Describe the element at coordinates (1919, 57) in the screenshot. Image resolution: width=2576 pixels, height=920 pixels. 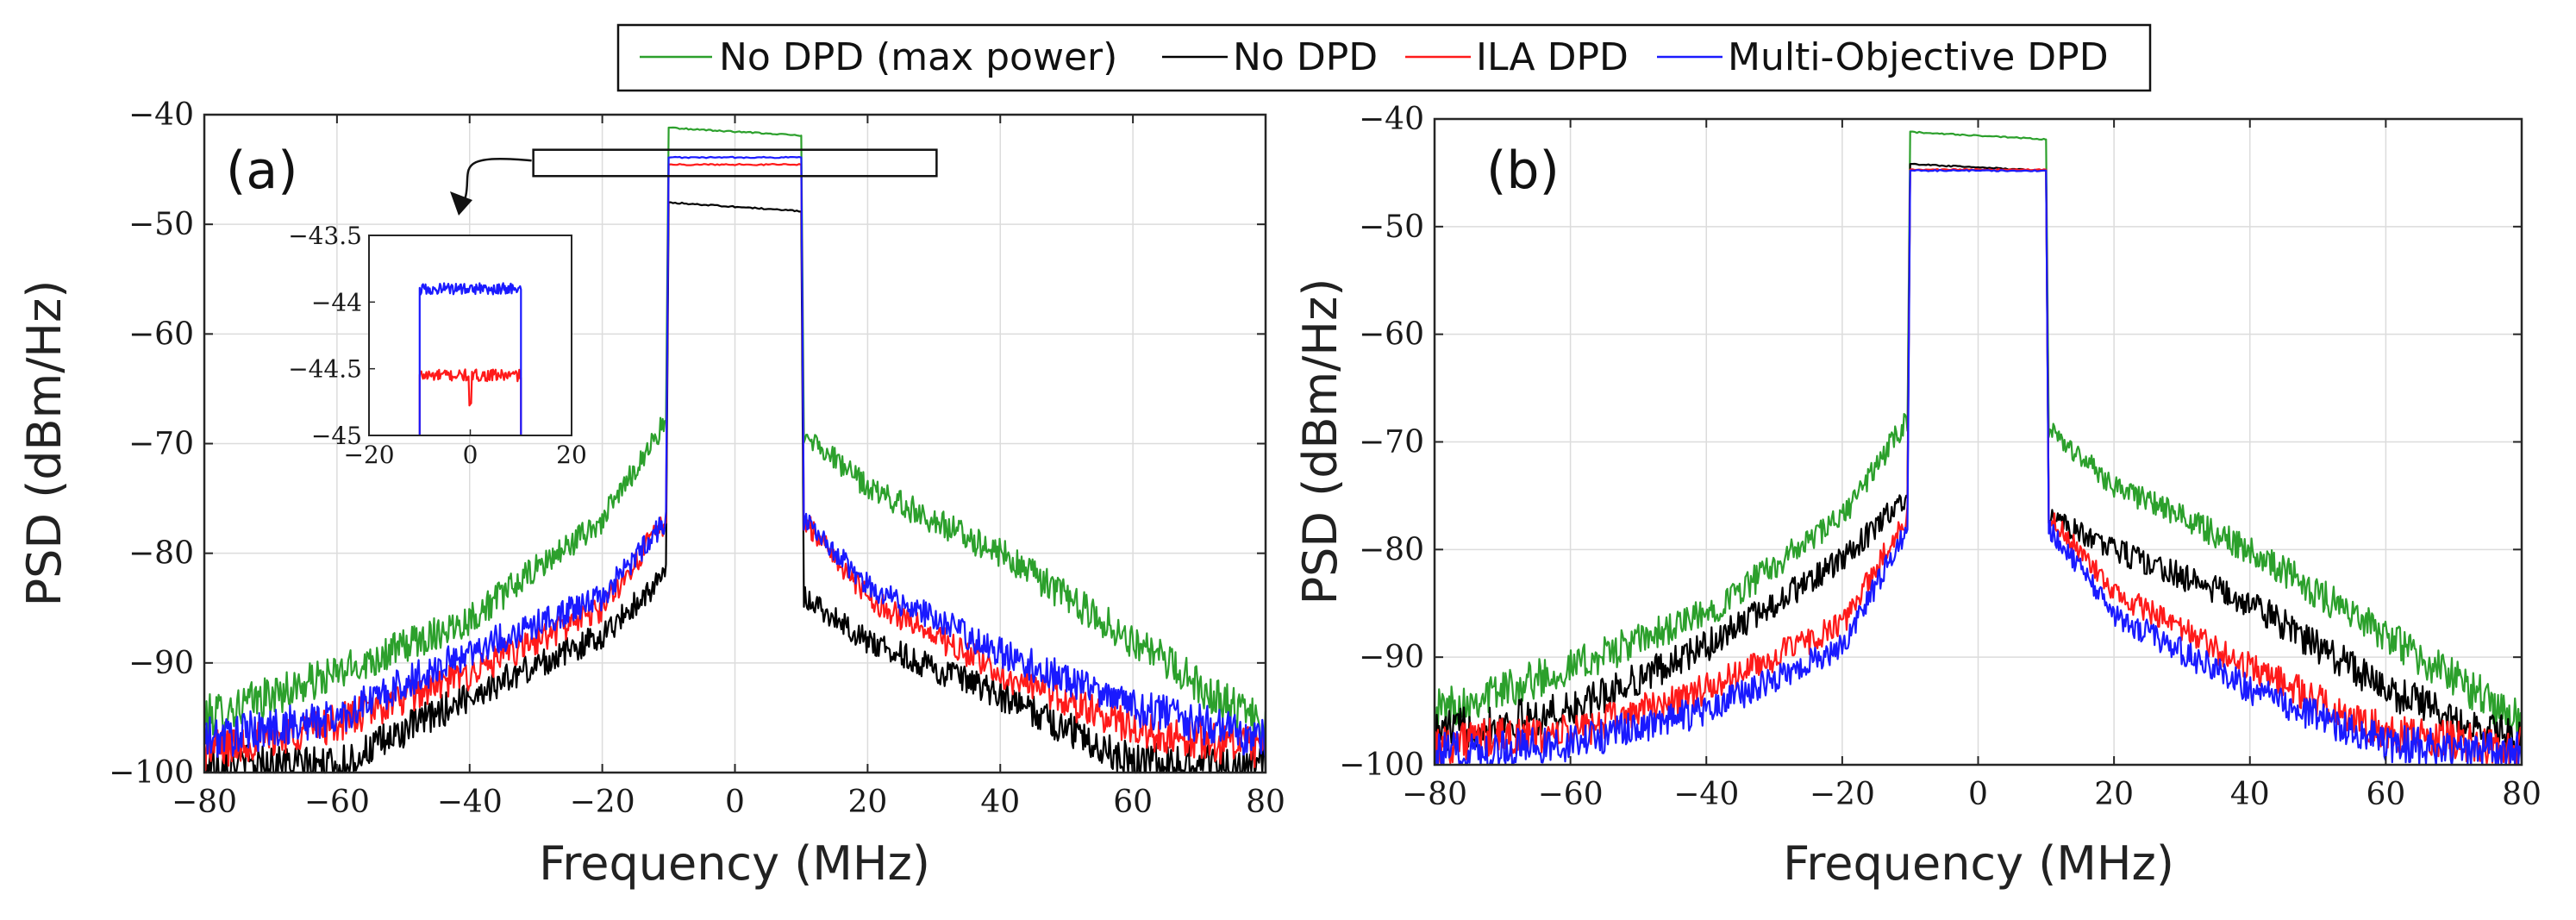
I see `legend-label-multi-objective-dpd: Multi-Objective DPD` at that location.